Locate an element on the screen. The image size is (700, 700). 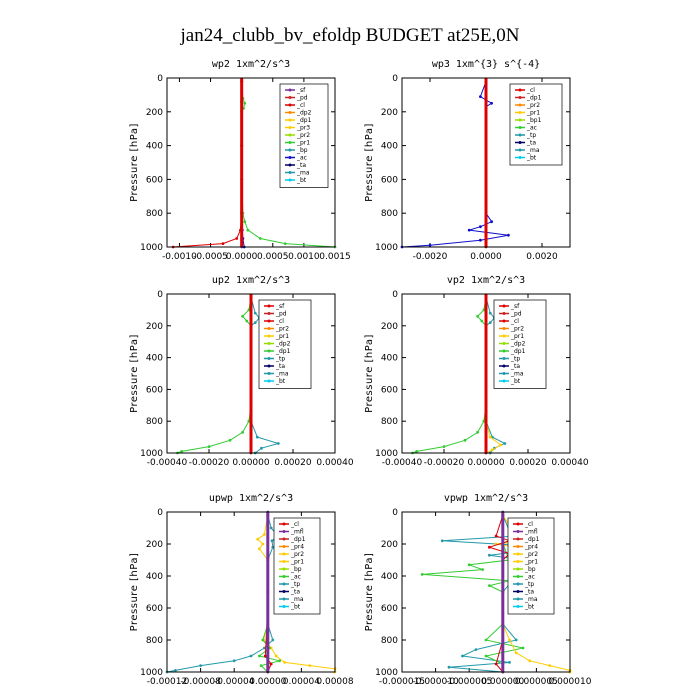
legend-label: _ac is located at coordinates (295, 577).